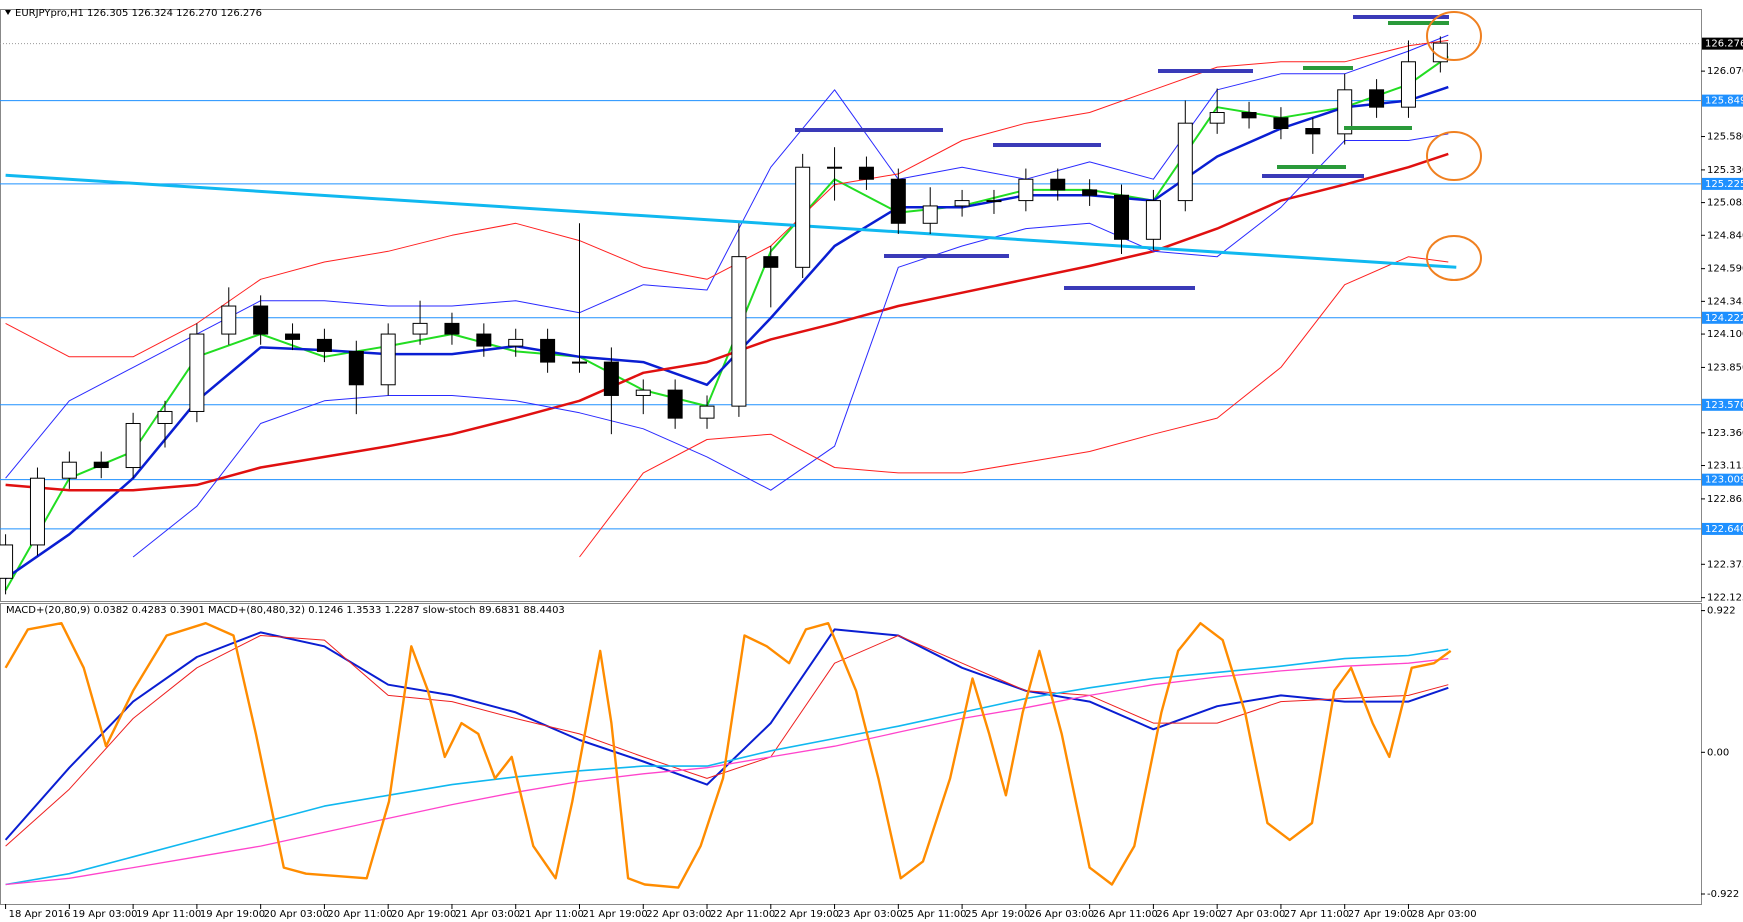 Image resolution: width=1743 pixels, height=922 pixels. Describe the element at coordinates (614, 914) in the screenshot. I see `x-tick-label: 21 Apr 19:00` at that location.